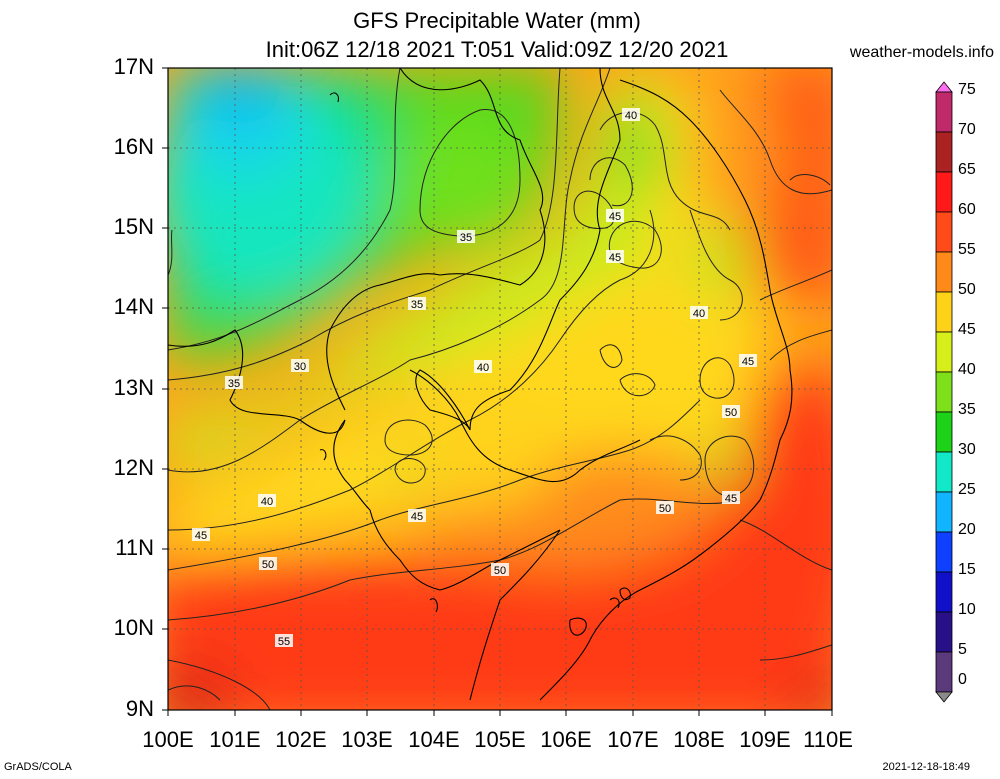  Describe the element at coordinates (133, 306) in the screenshot. I see `y-tick-label: 14N` at that location.